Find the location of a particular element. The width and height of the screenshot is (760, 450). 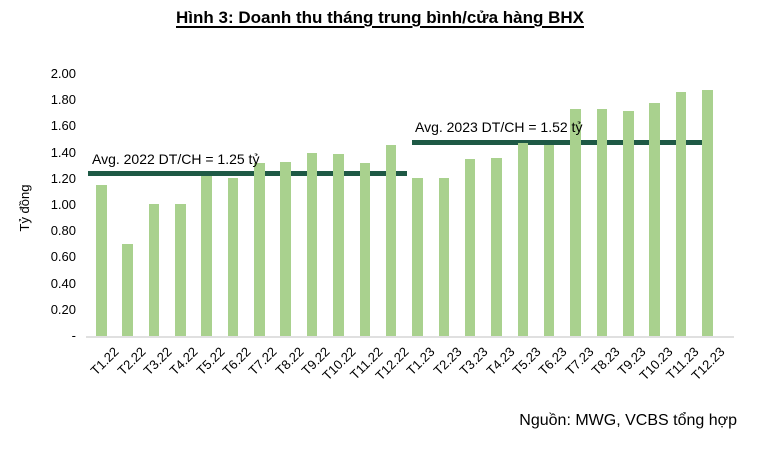

bar-T6.23 is located at coordinates (549, 240).